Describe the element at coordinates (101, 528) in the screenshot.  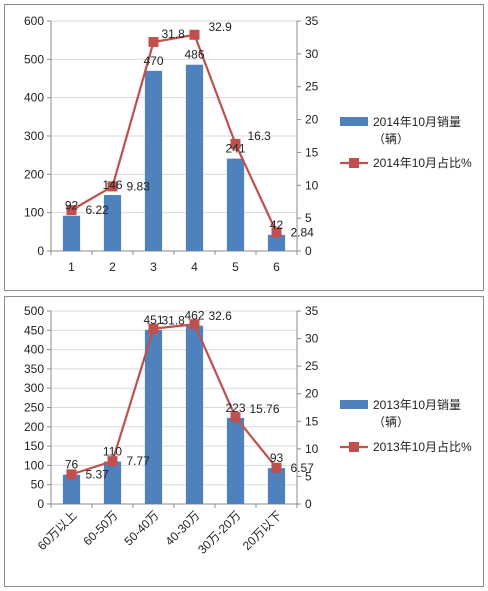
I see `x-tick-label: 60-50万` at that location.